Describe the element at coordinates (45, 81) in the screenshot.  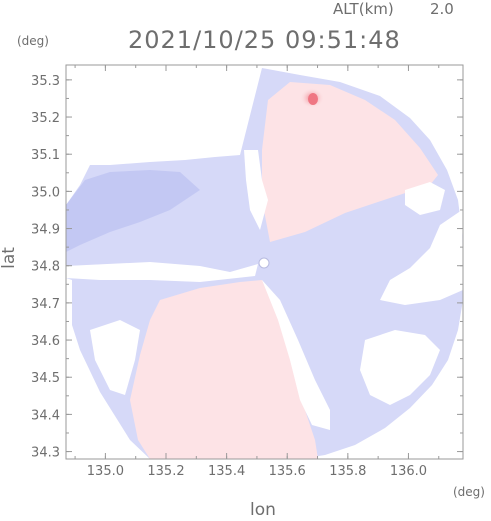
I see `y-tick-label: 35.3` at that location.